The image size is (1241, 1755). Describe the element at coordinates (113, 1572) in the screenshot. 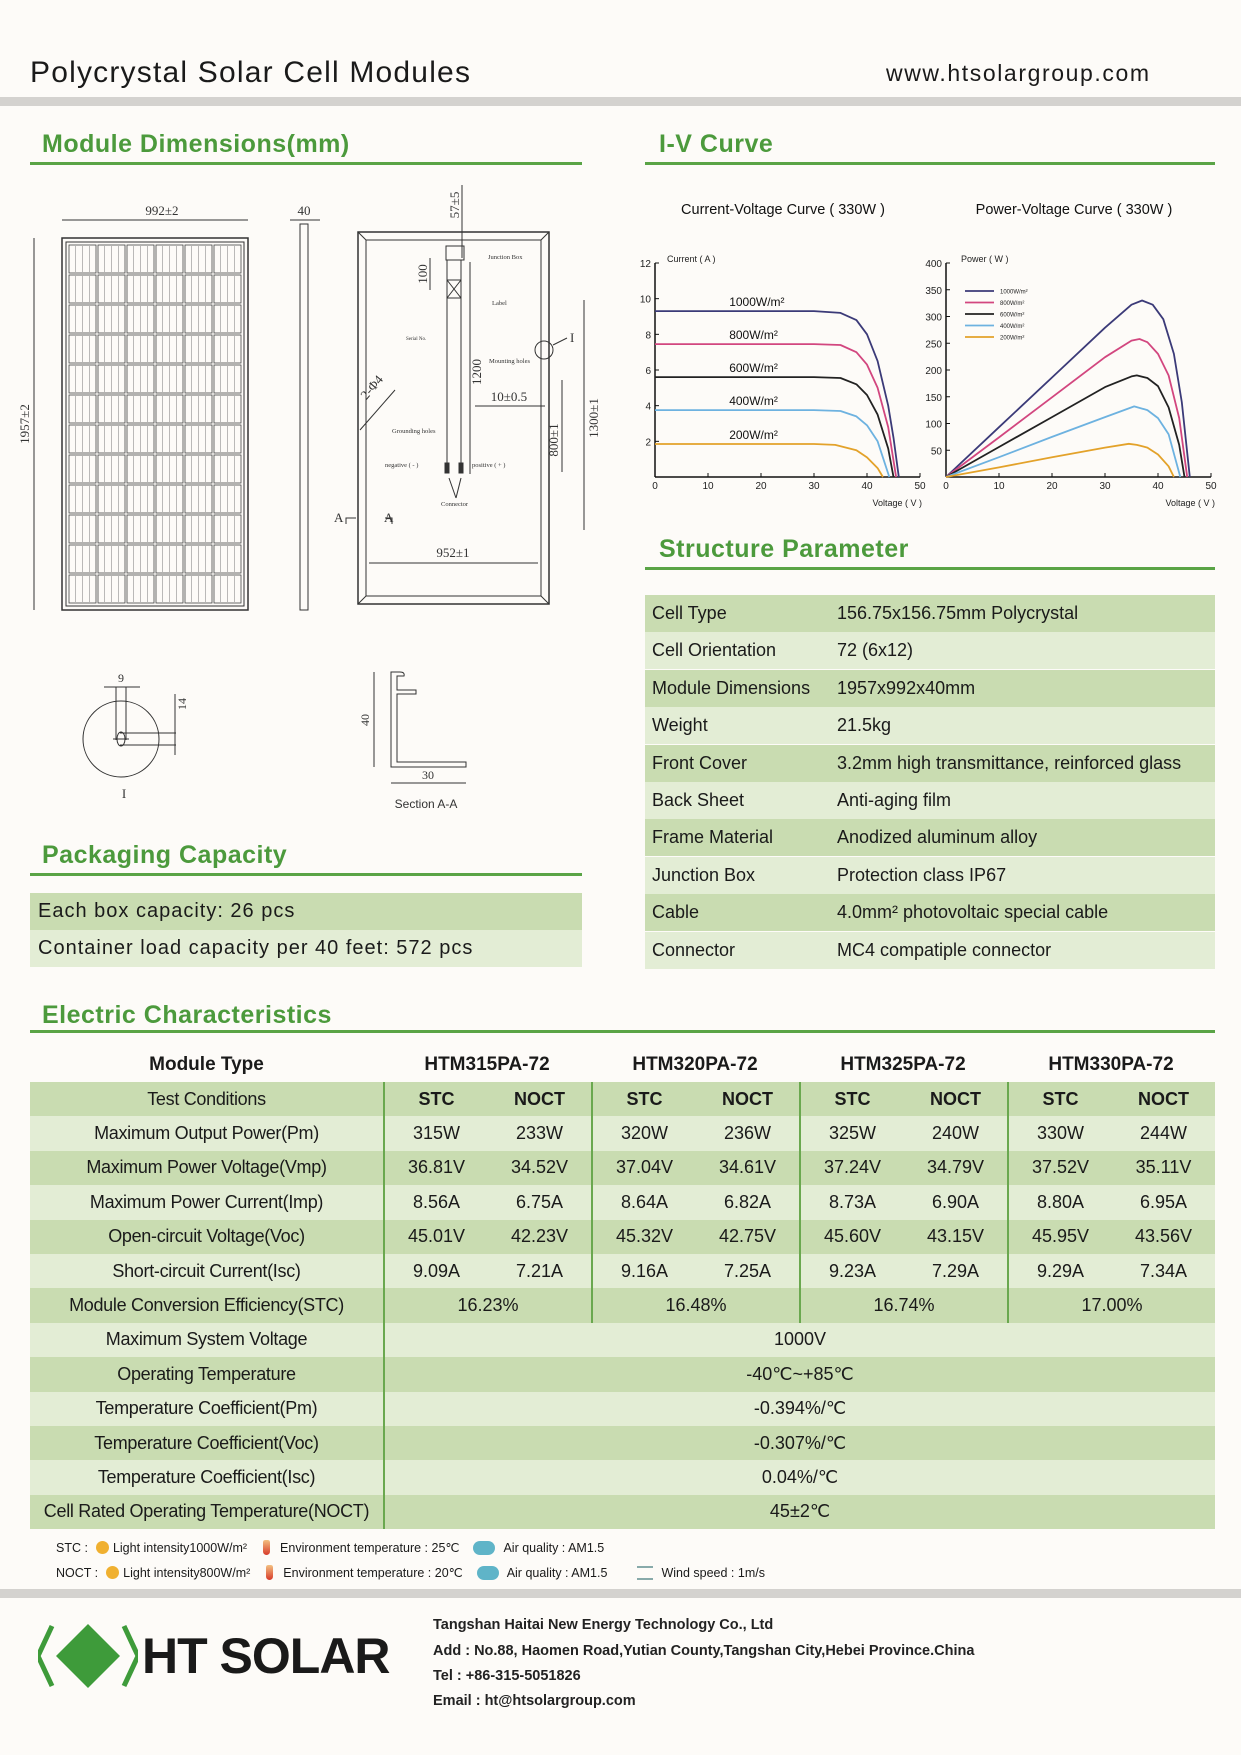

I see `sun-icon` at that location.